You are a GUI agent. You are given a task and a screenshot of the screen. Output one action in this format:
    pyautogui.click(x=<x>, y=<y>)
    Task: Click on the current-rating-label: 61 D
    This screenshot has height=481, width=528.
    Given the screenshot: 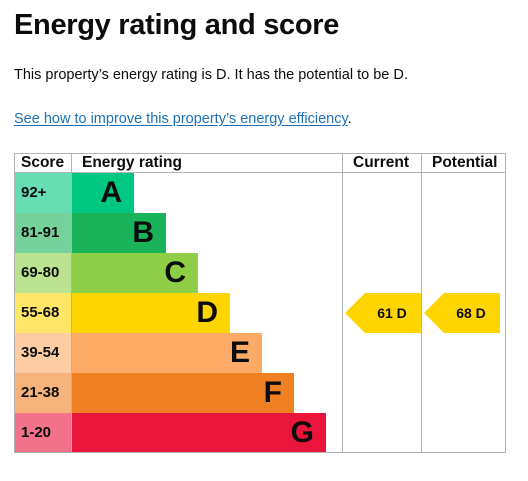 What is the action you would take?
    pyautogui.click(x=392, y=313)
    